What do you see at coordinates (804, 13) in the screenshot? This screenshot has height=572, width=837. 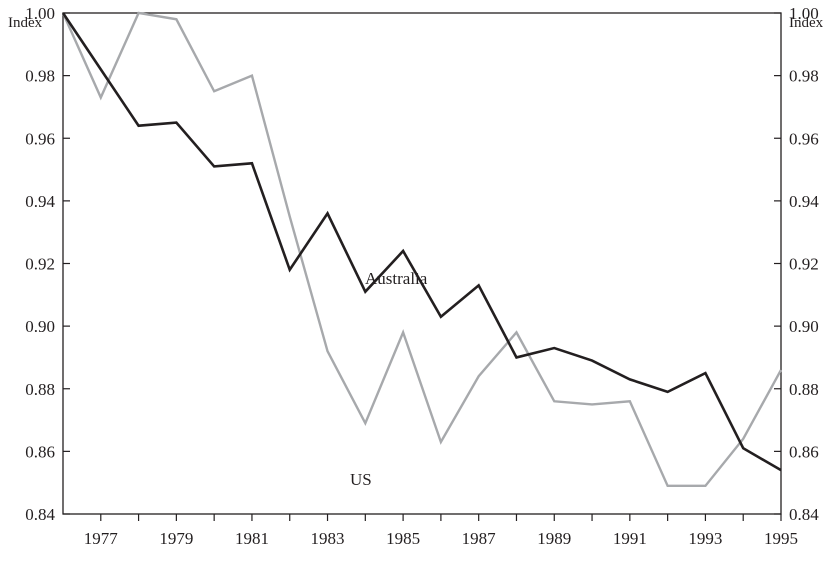 I see `y-tick-label-right: 1.00` at bounding box center [804, 13].